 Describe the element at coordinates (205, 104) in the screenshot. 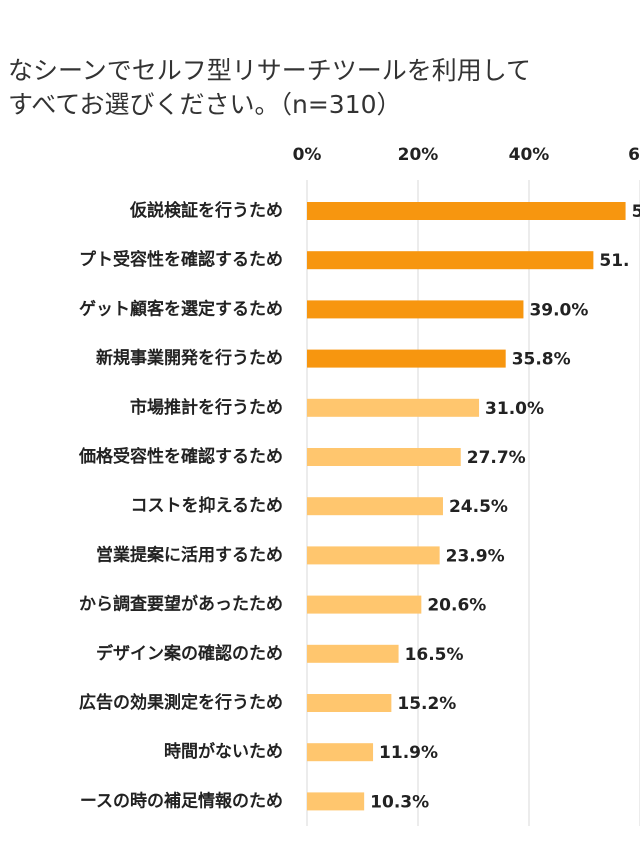

I see `chart-title: すべてお選びください。（n=310）` at that location.